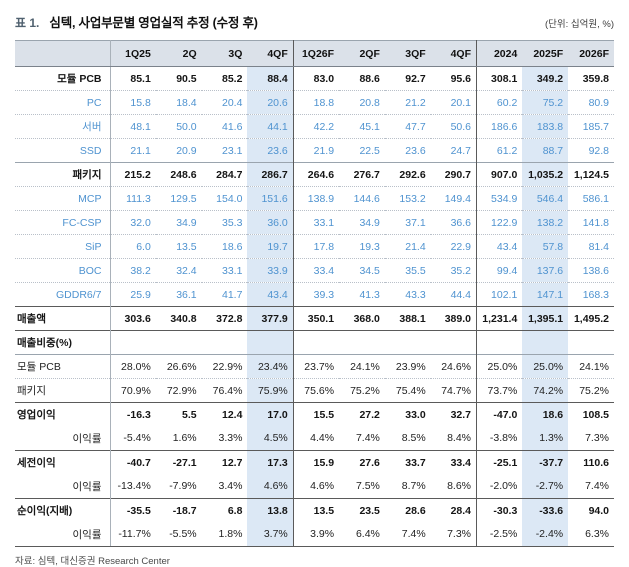 The height and width of the screenshot is (567, 629). I want to click on cell: 37.1, so click(407, 222).